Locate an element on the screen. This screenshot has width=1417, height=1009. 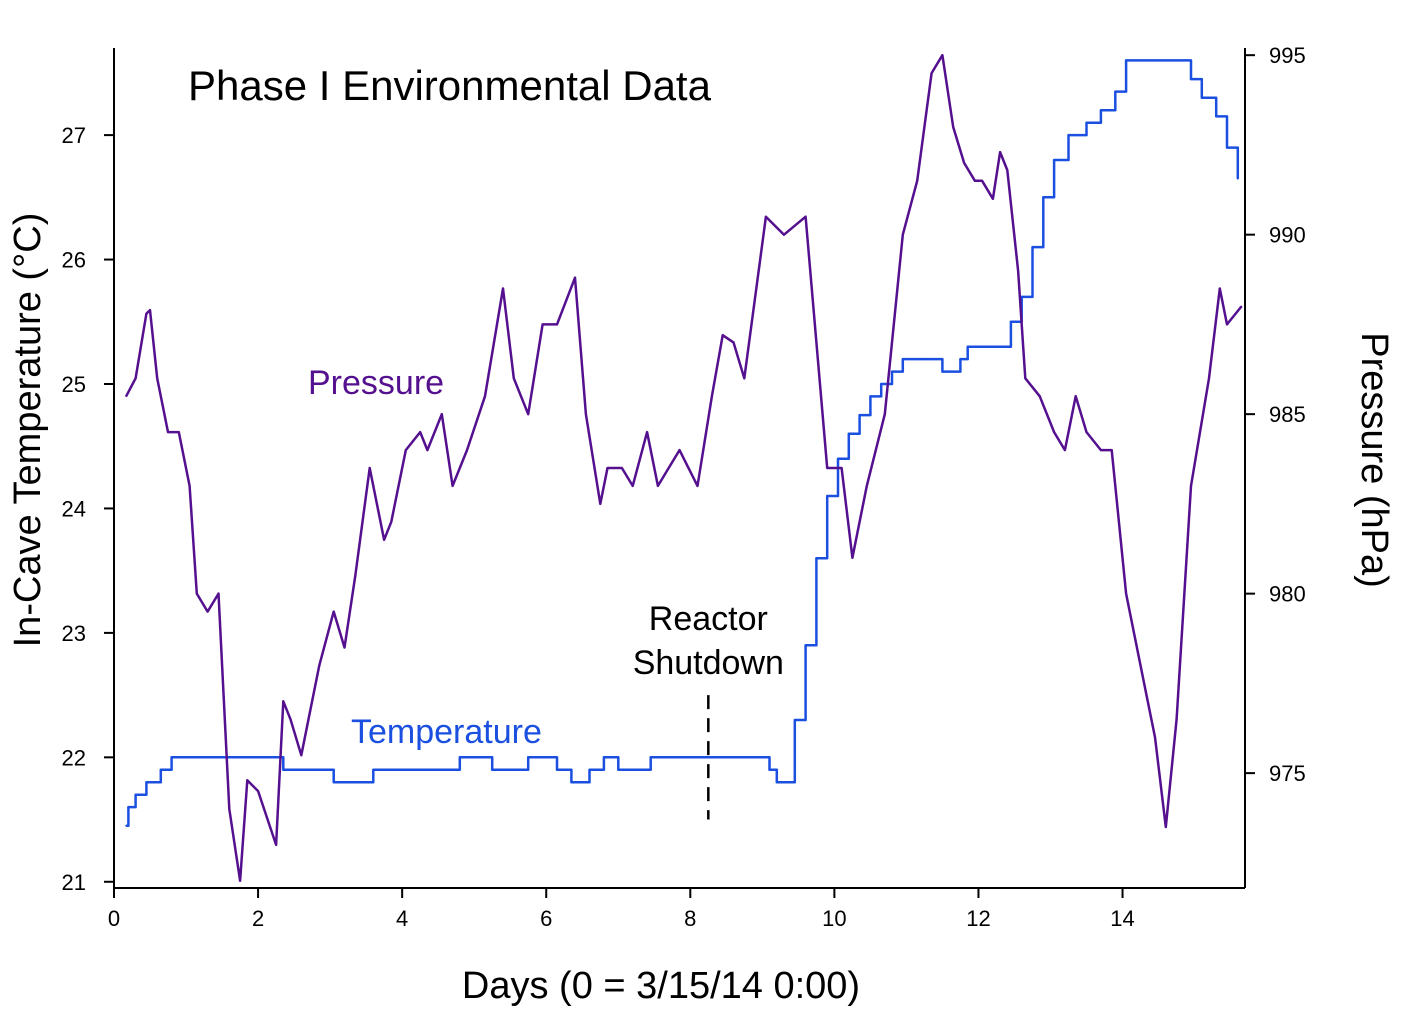
left-tick-label: 23 is located at coordinates (74, 633).